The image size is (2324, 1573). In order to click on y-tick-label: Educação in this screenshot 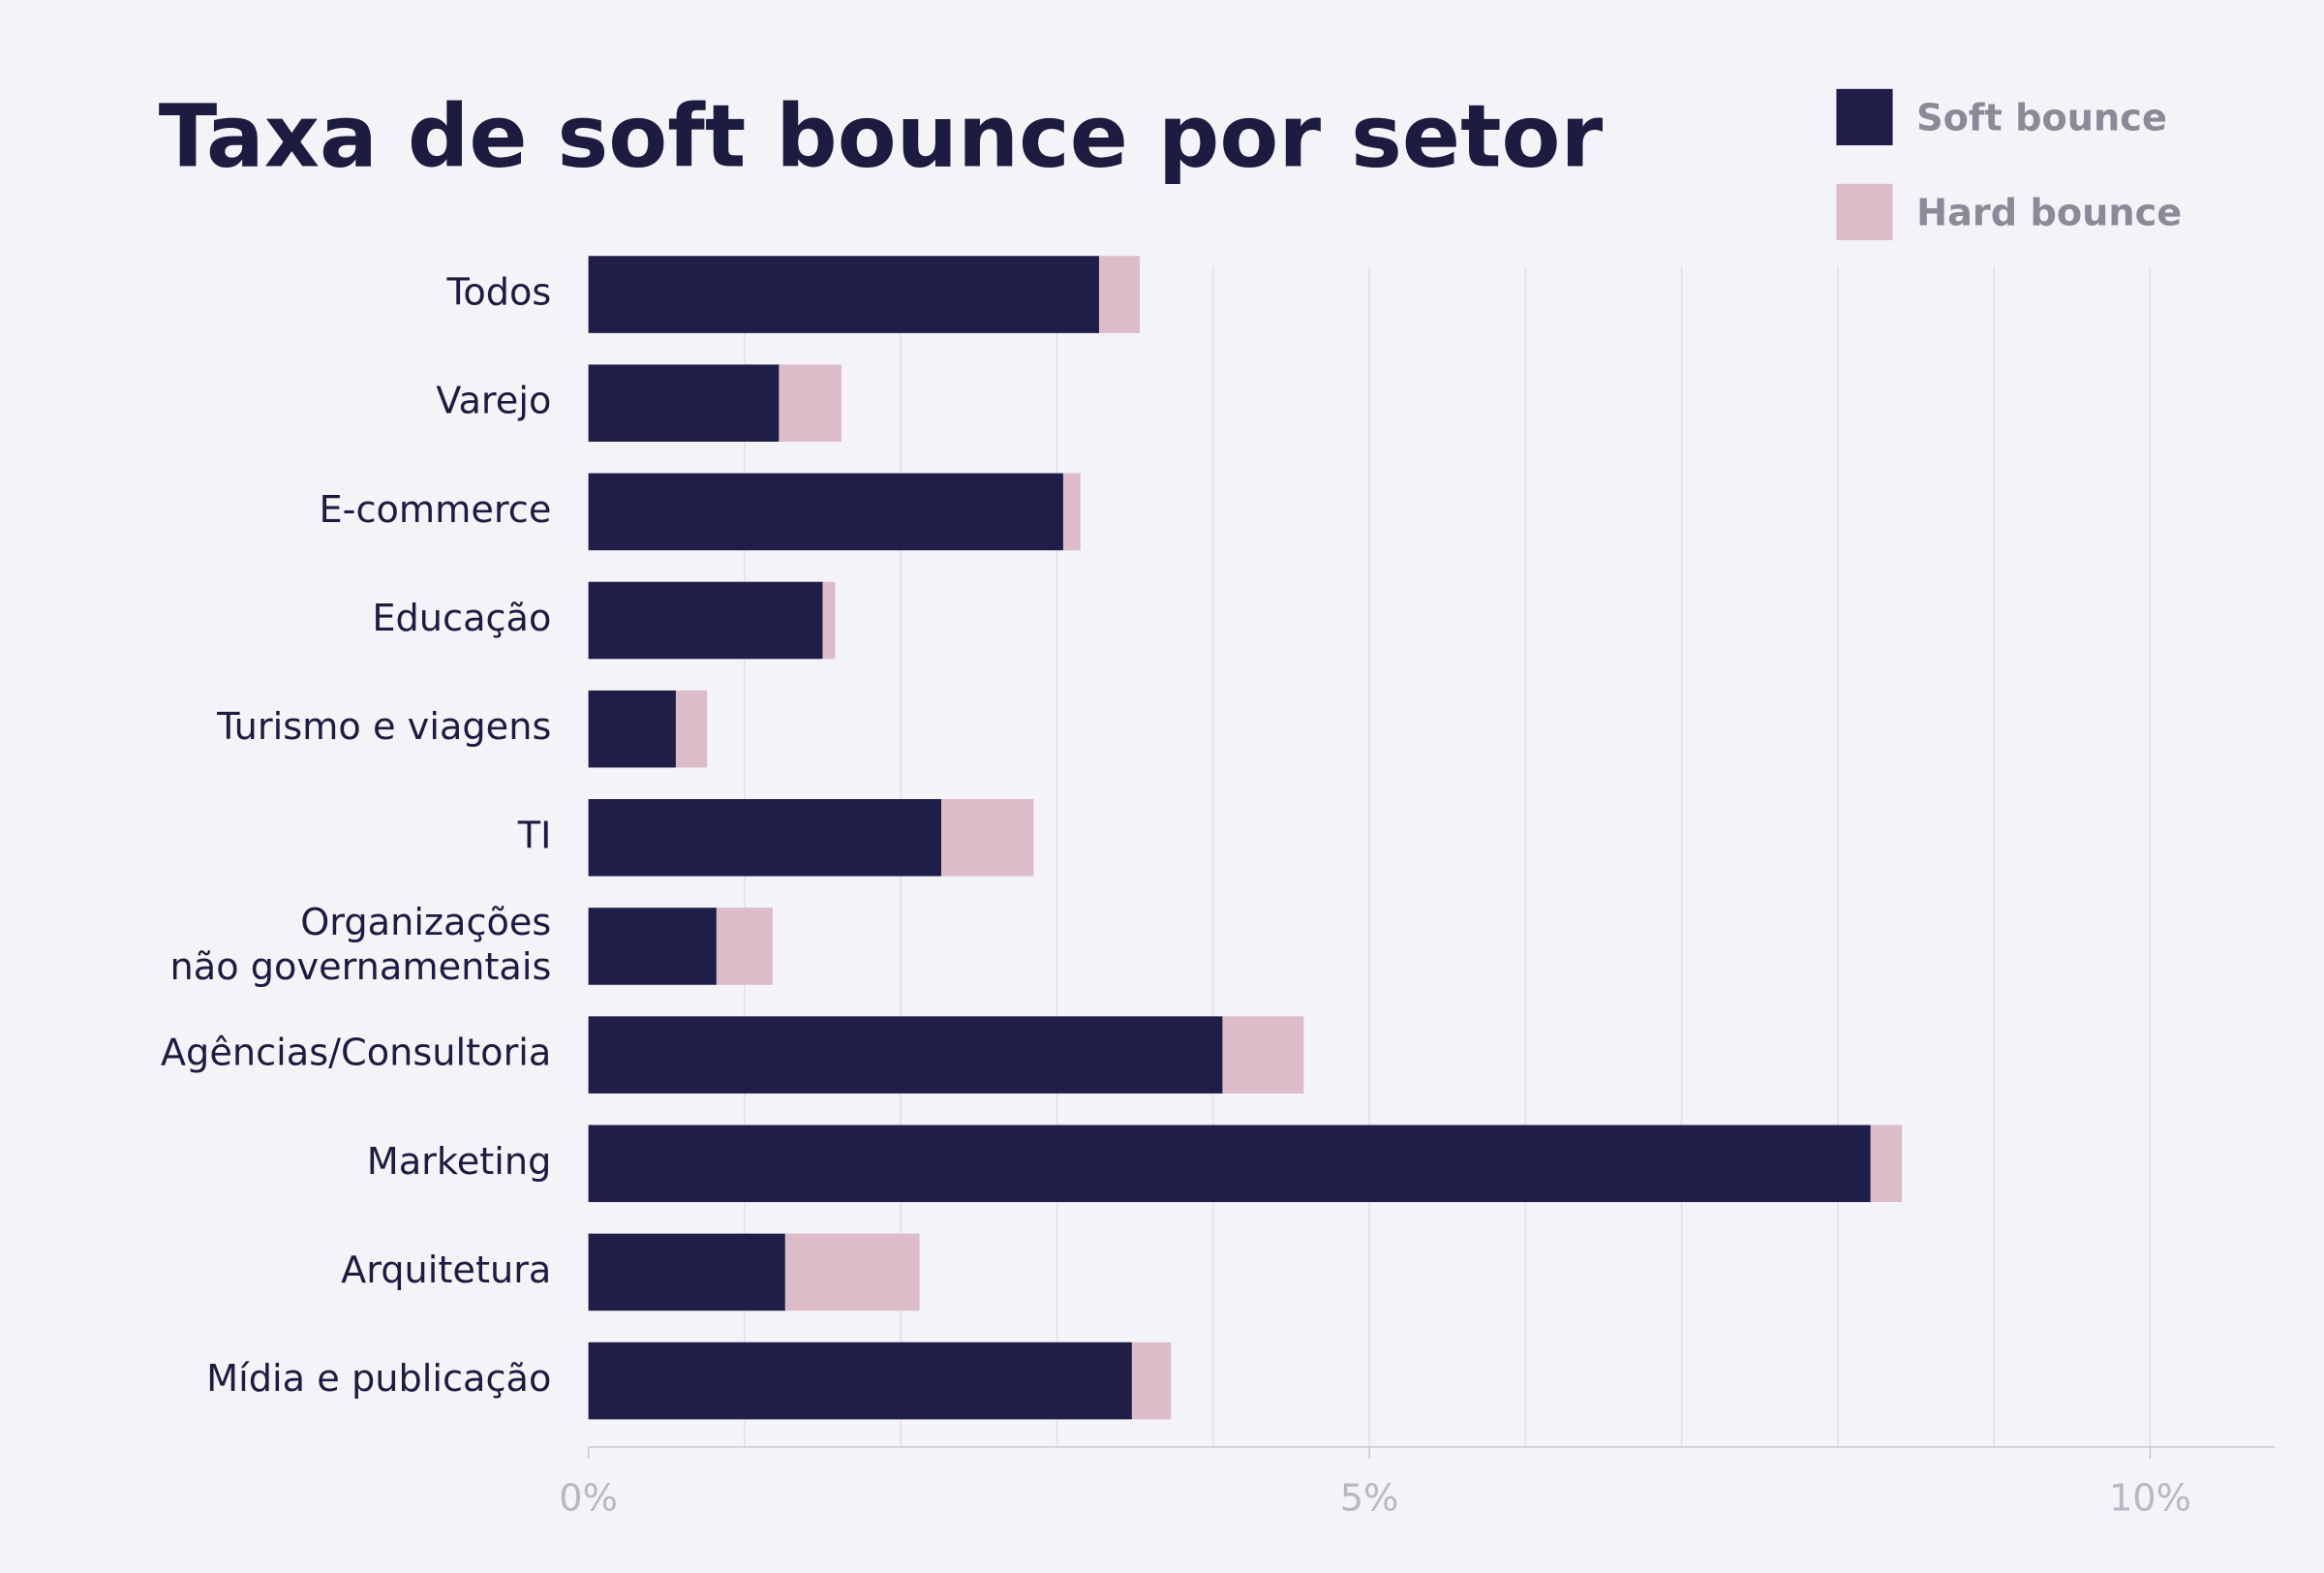, I will do `click(462, 619)`.